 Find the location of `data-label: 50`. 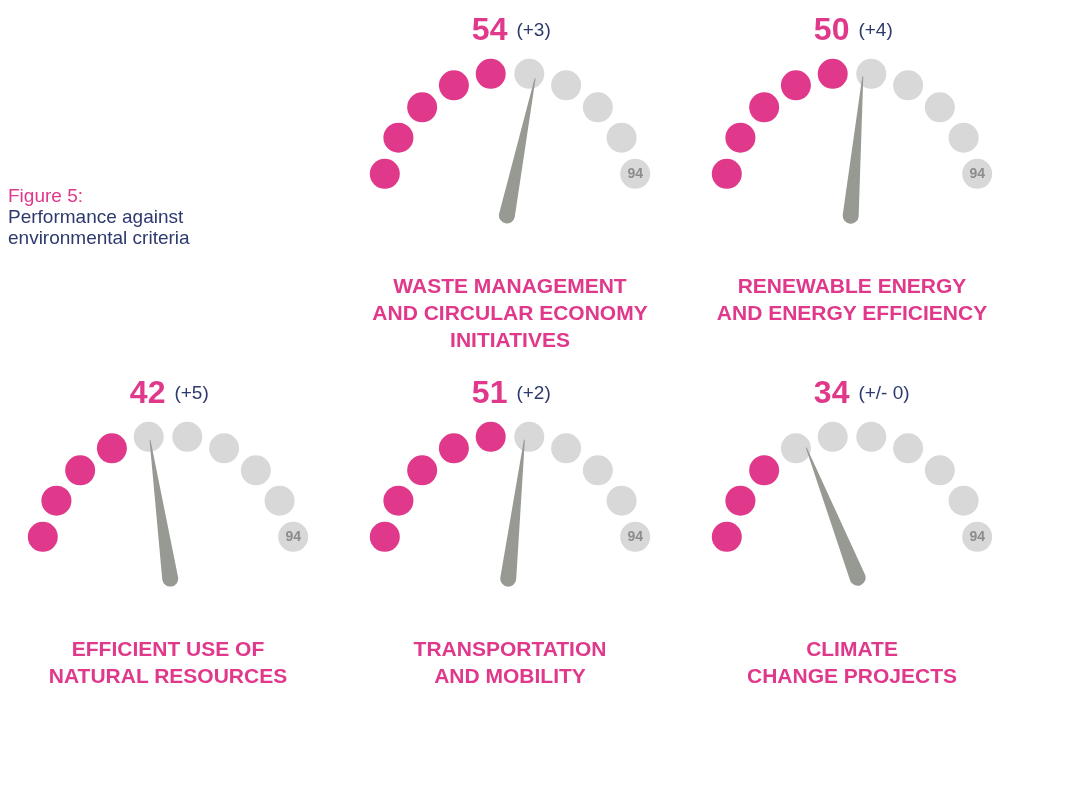

data-label: 50 is located at coordinates (831, 28).